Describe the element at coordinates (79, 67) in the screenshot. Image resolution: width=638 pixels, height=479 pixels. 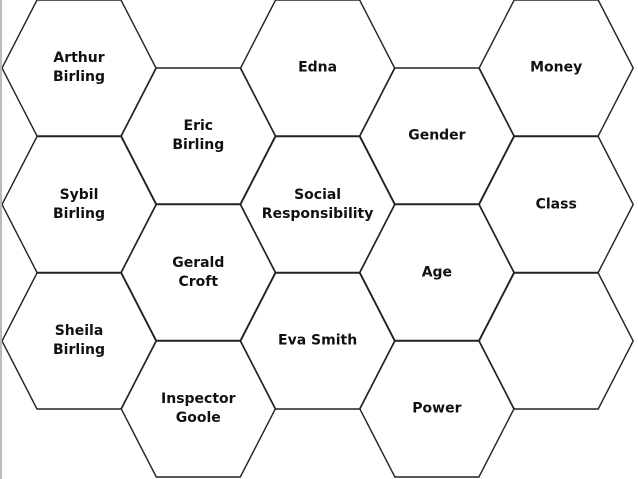
I see `hexagon-label: Arthur Birling` at that location.